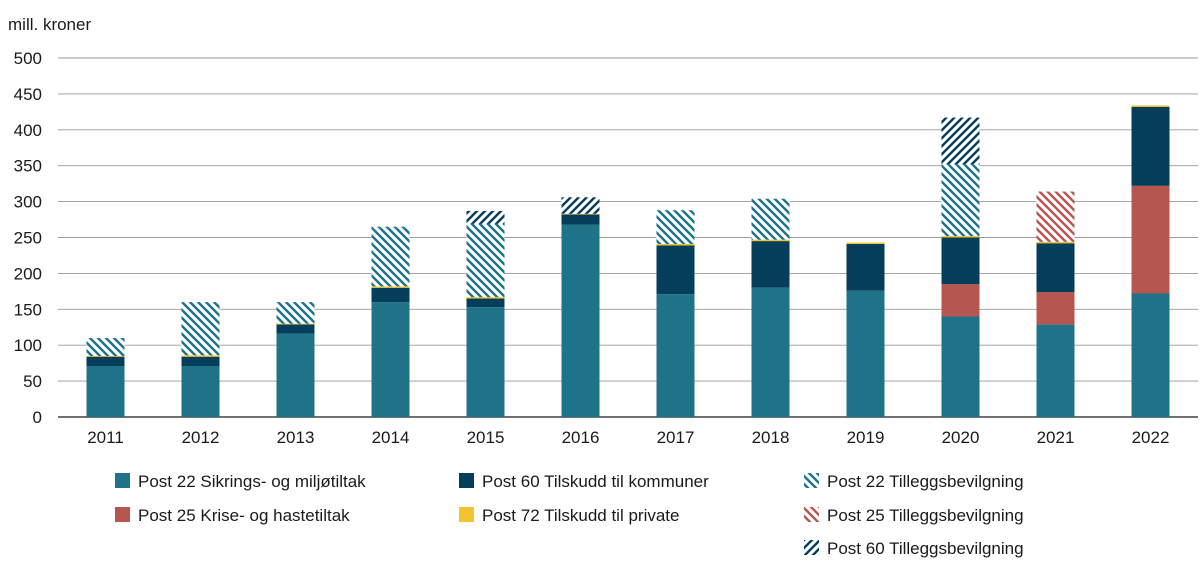 This screenshot has height=574, width=1200. What do you see at coordinates (28, 130) in the screenshot?
I see `y-tick-label: 400` at bounding box center [28, 130].